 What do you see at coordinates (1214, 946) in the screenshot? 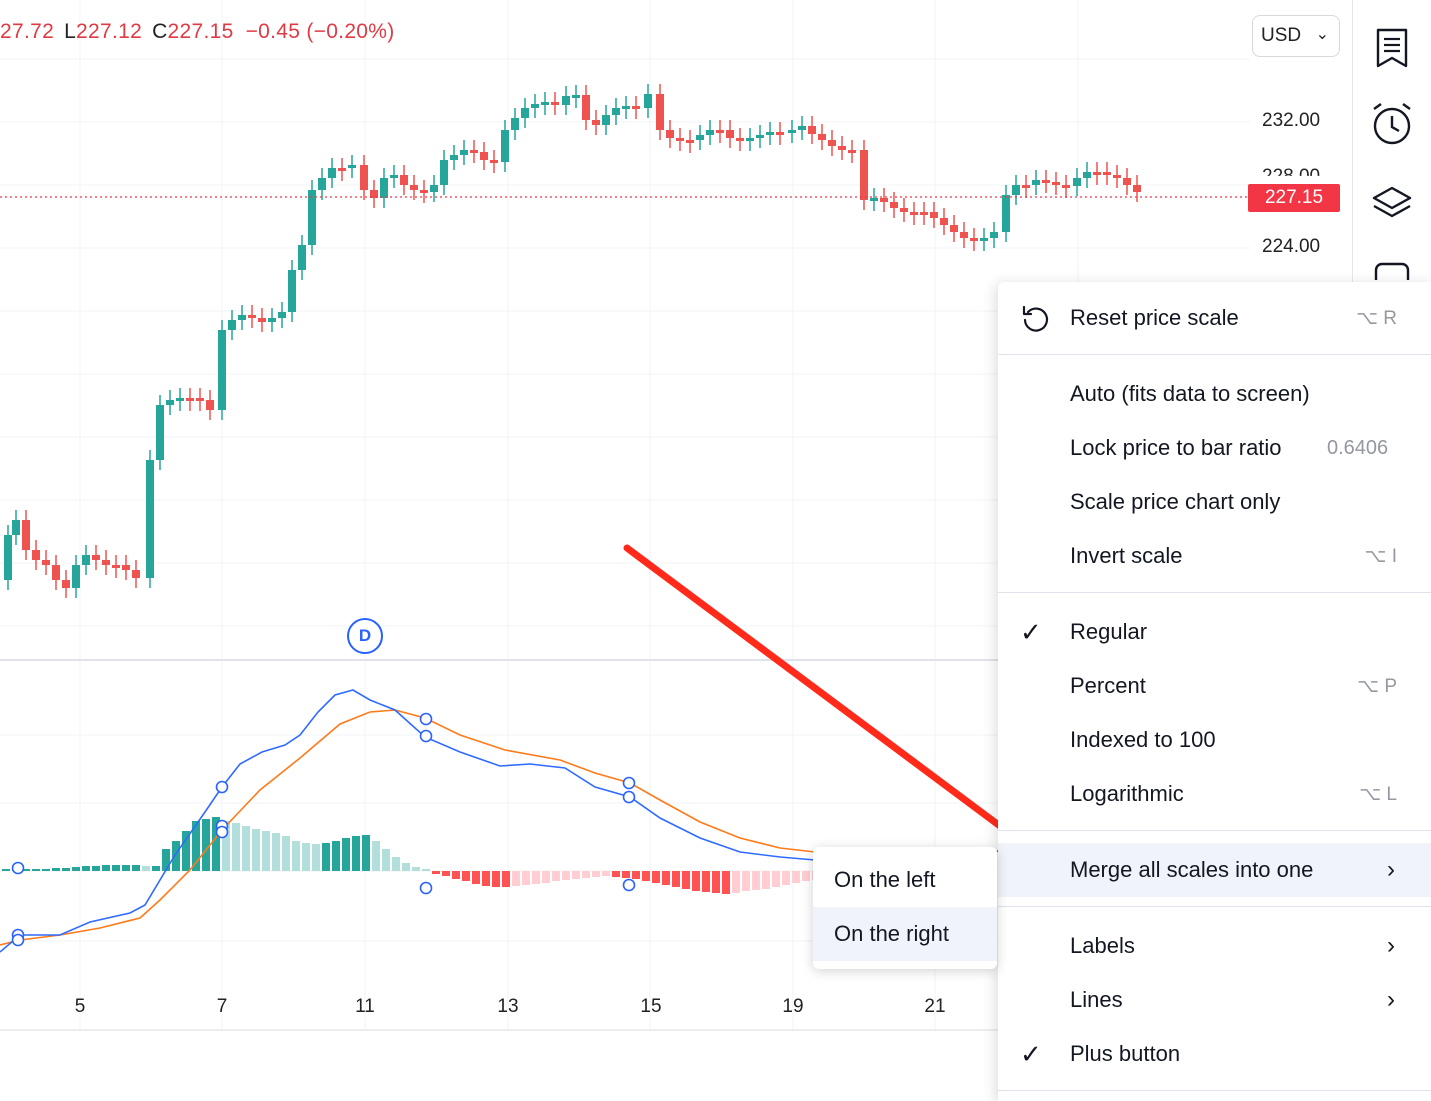
I see `menu-item-labels: Labels ›` at bounding box center [1214, 946].